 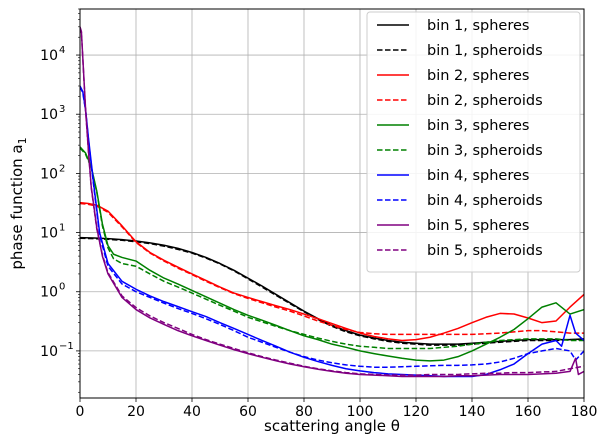 What do you see at coordinates (478, 26) in the screenshot?
I see `legend-label: bin 1, spheres` at bounding box center [478, 26].